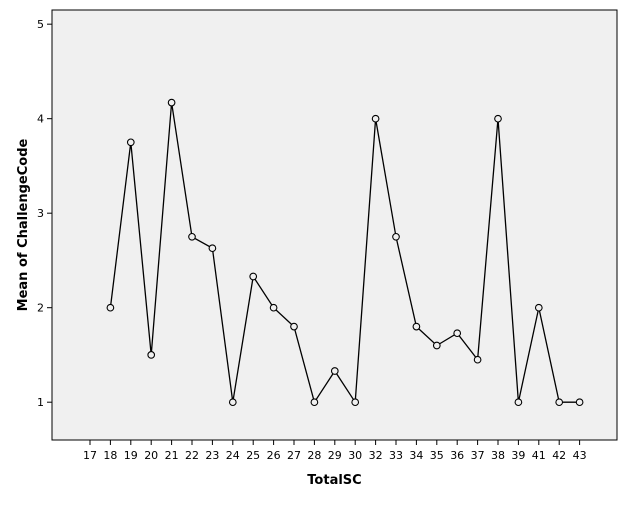  Describe the element at coordinates (274, 455) in the screenshot. I see `x-tick-label: 26` at that location.